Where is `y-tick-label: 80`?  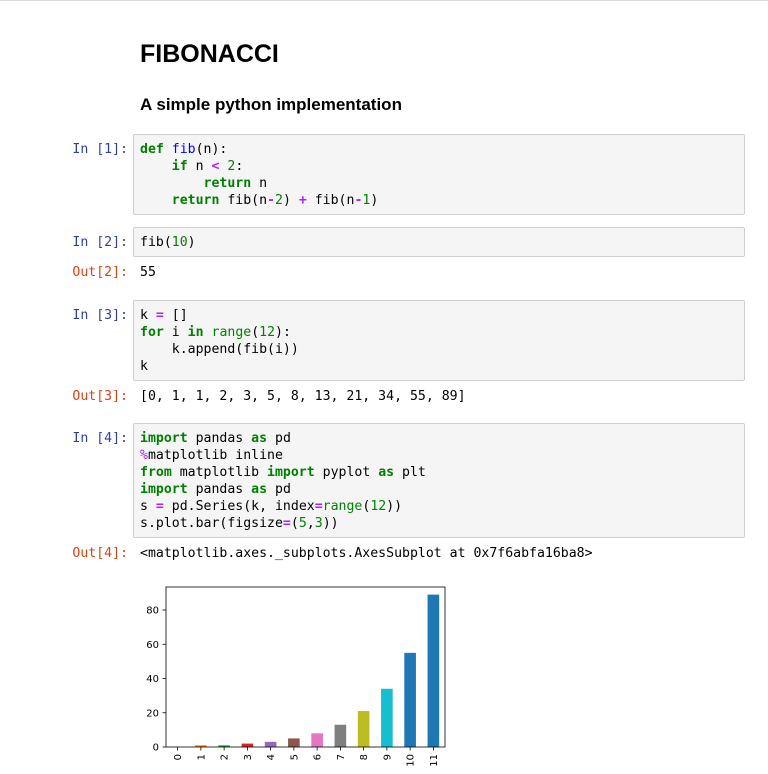
y-tick-label: 80 is located at coordinates (152, 611).